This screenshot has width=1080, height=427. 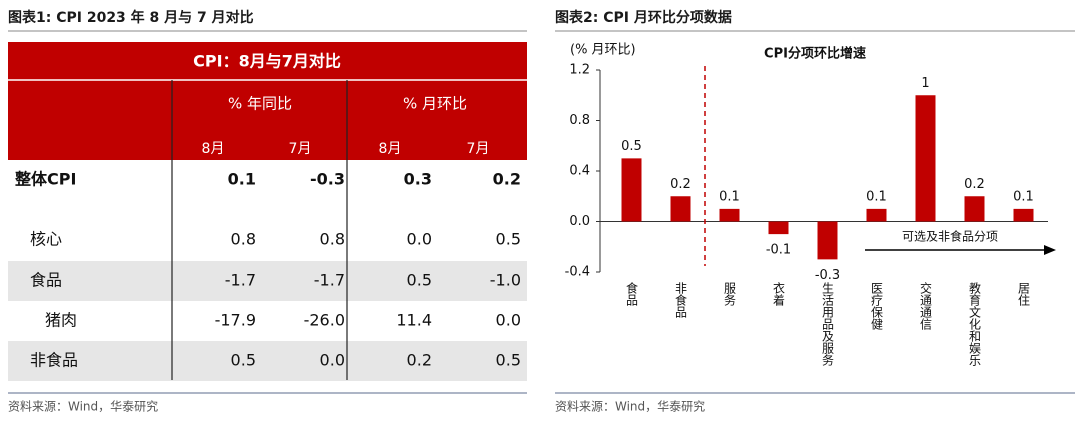 What do you see at coordinates (778, 250) in the screenshot?
I see `value-label: -0.1` at bounding box center [778, 250].